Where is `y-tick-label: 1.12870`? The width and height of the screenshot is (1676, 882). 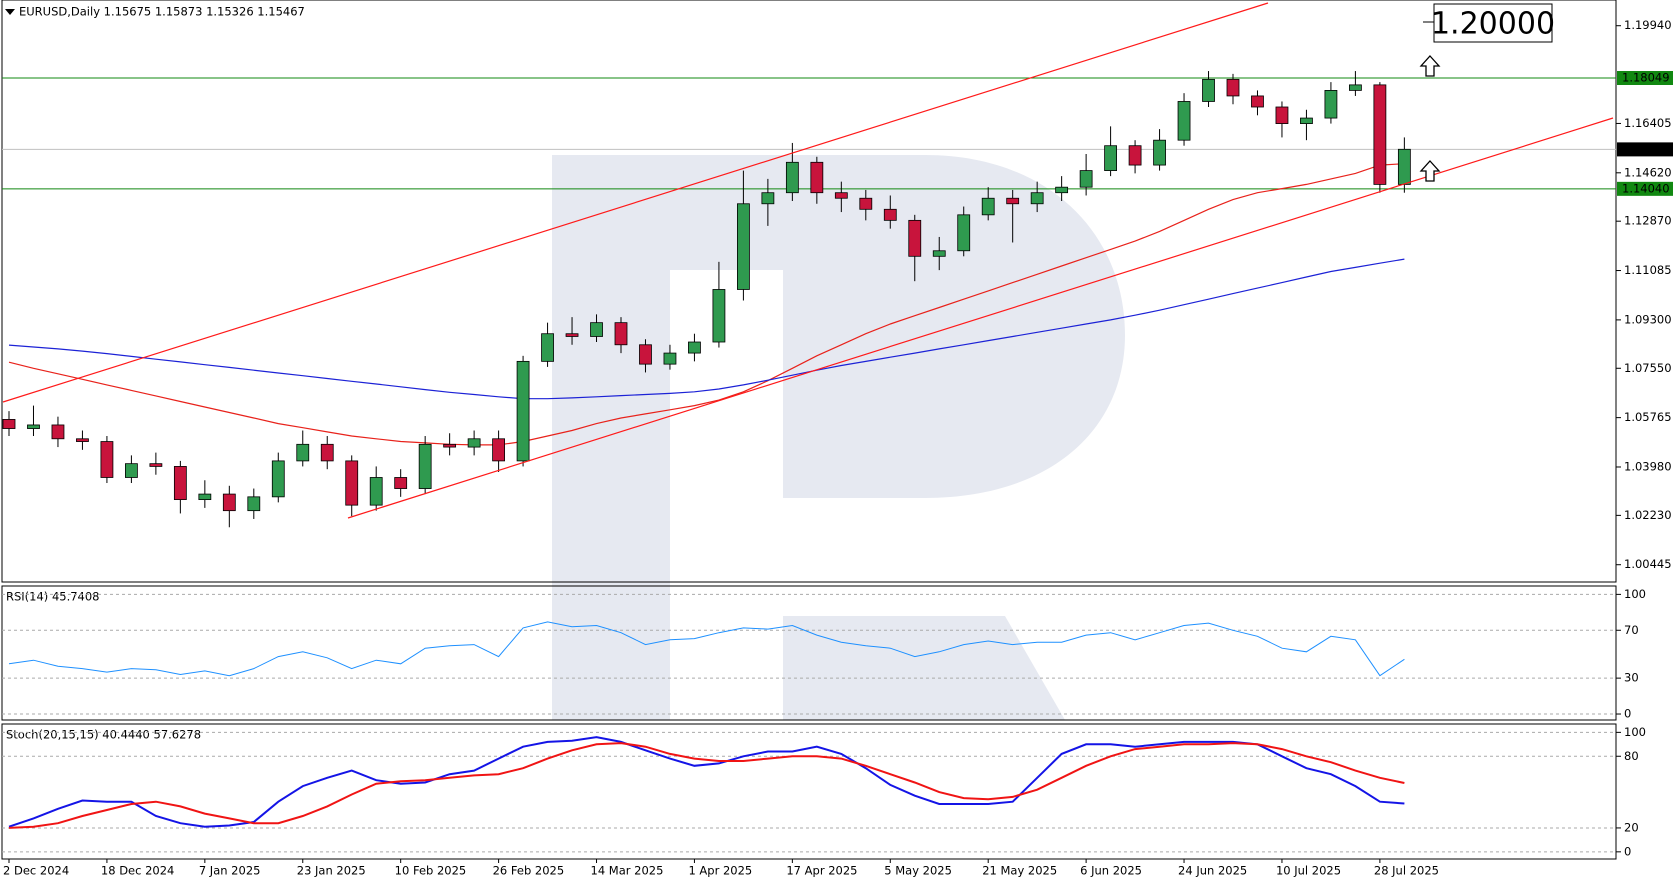
y-tick-label: 1.12870 is located at coordinates (1648, 221).